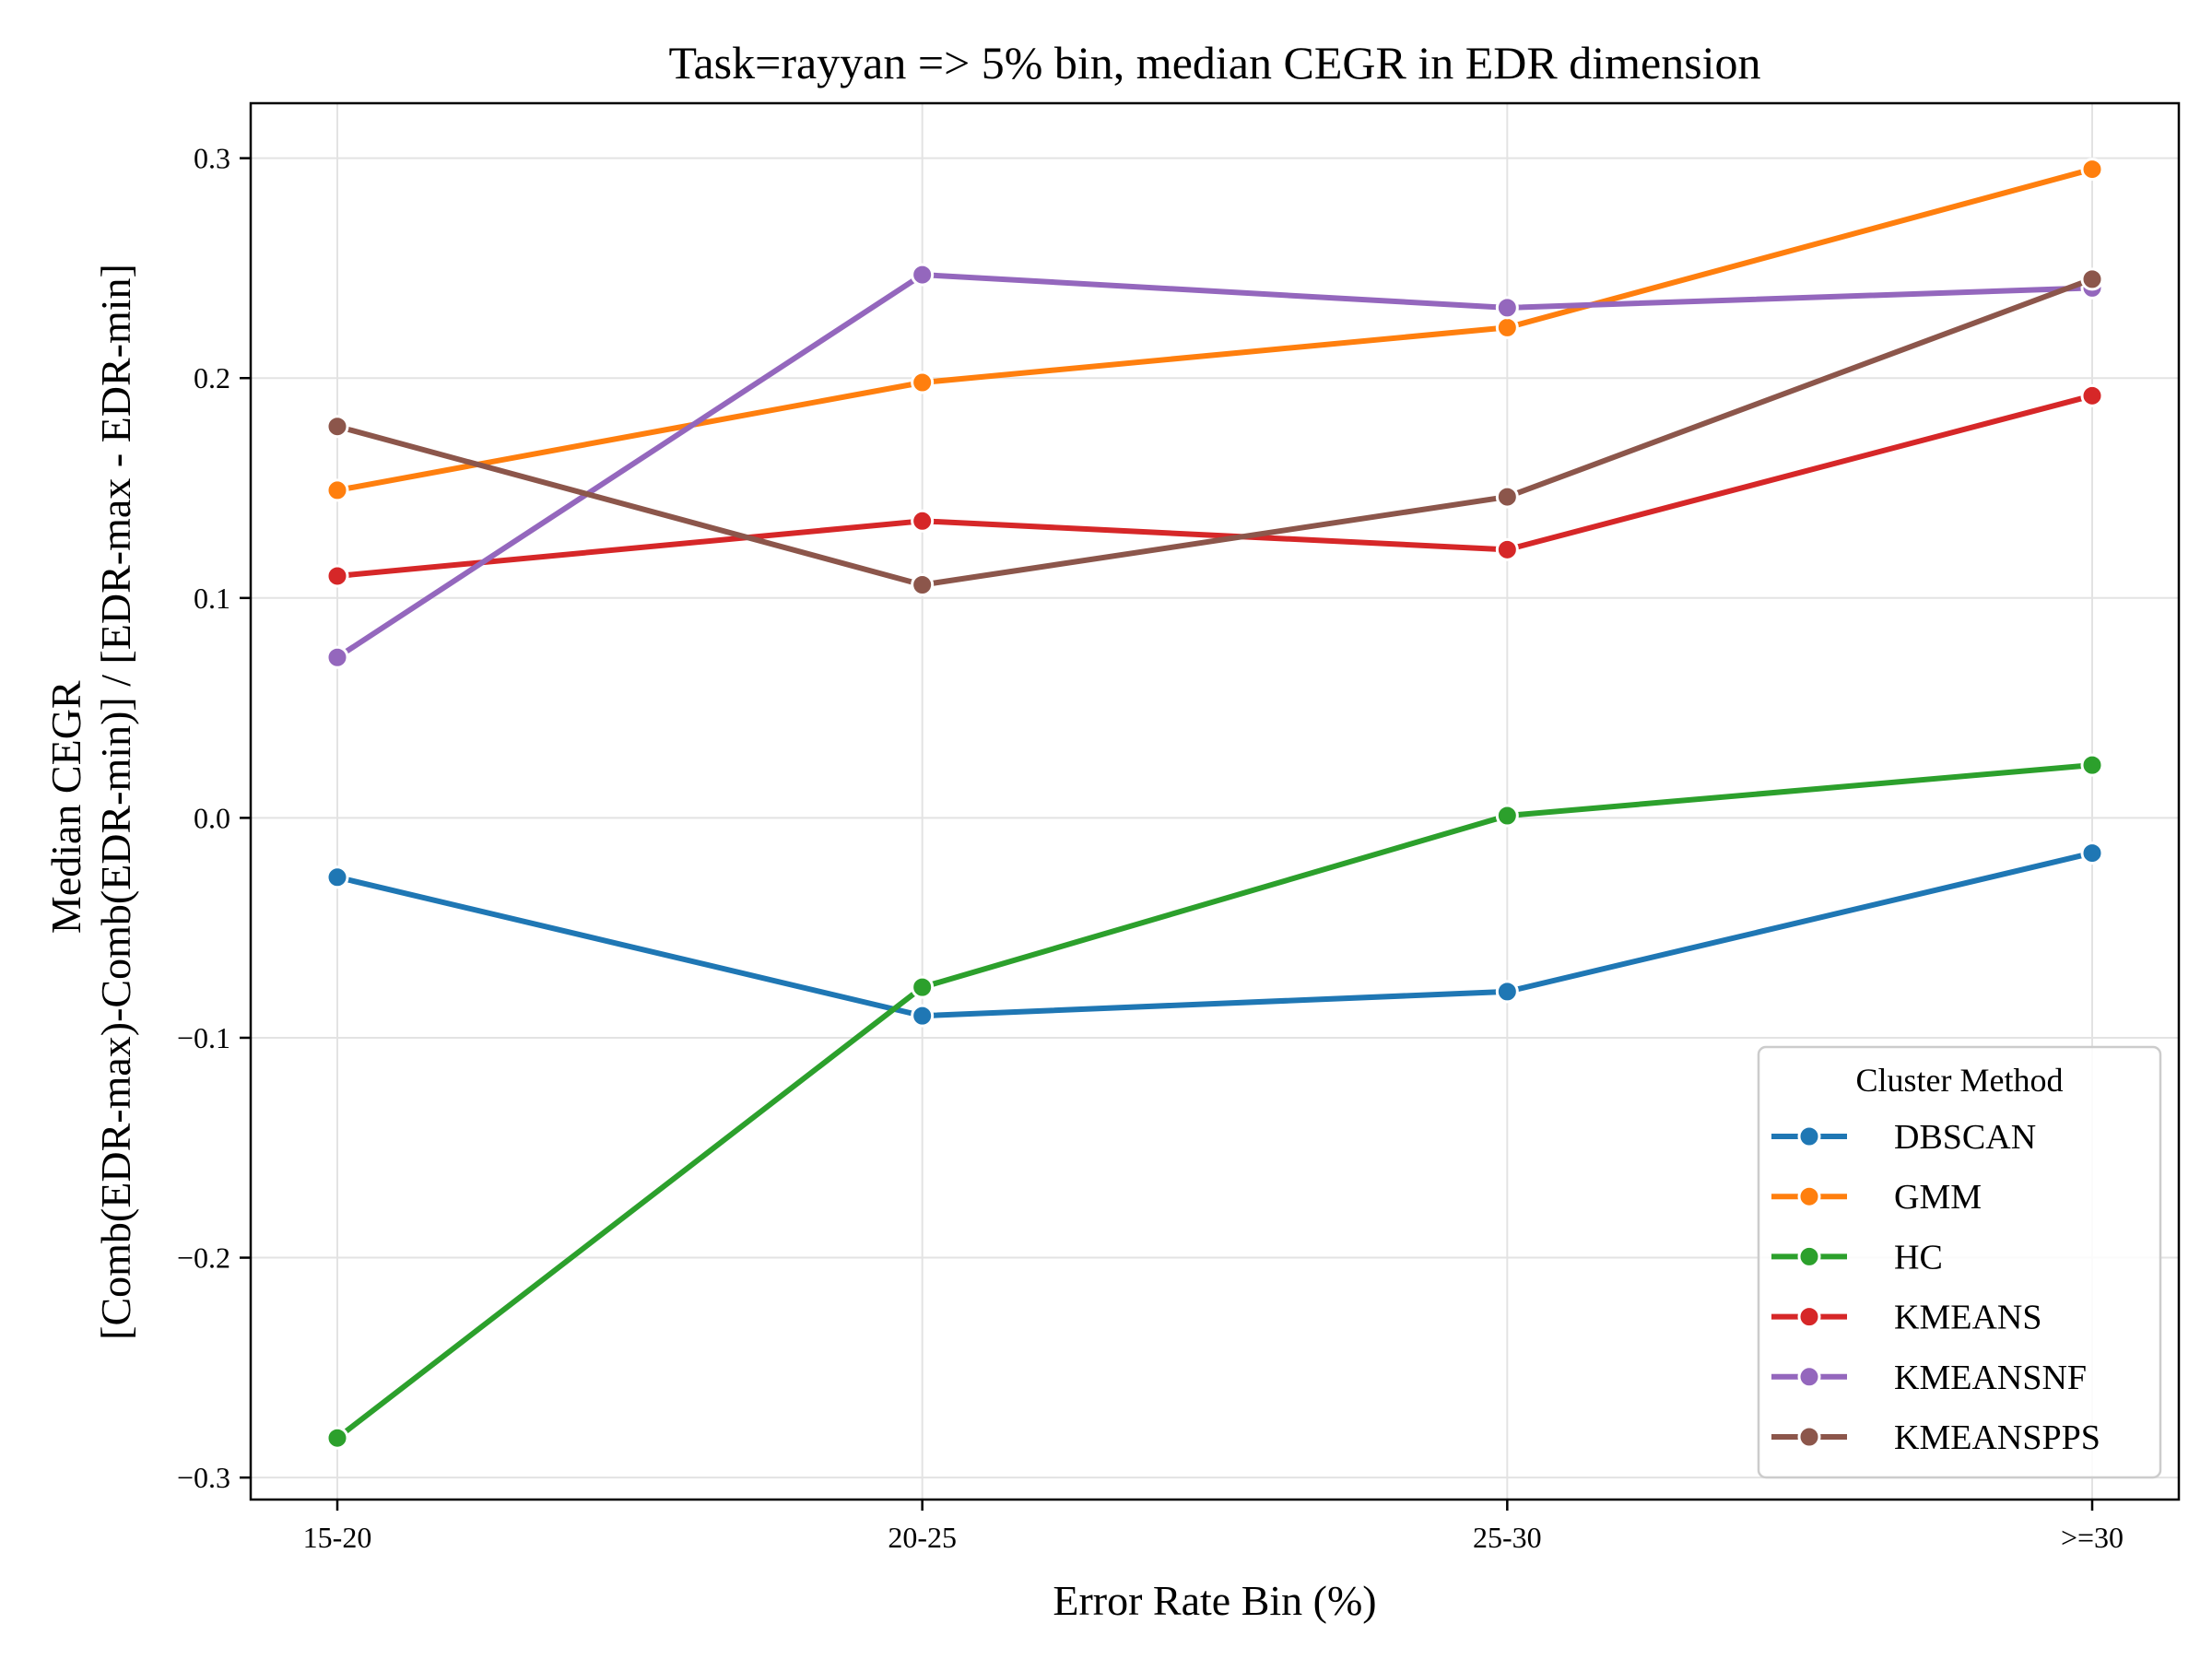 The height and width of the screenshot is (1659, 2212). I want to click on legend-label-gmm: GMM, so click(1938, 1197).